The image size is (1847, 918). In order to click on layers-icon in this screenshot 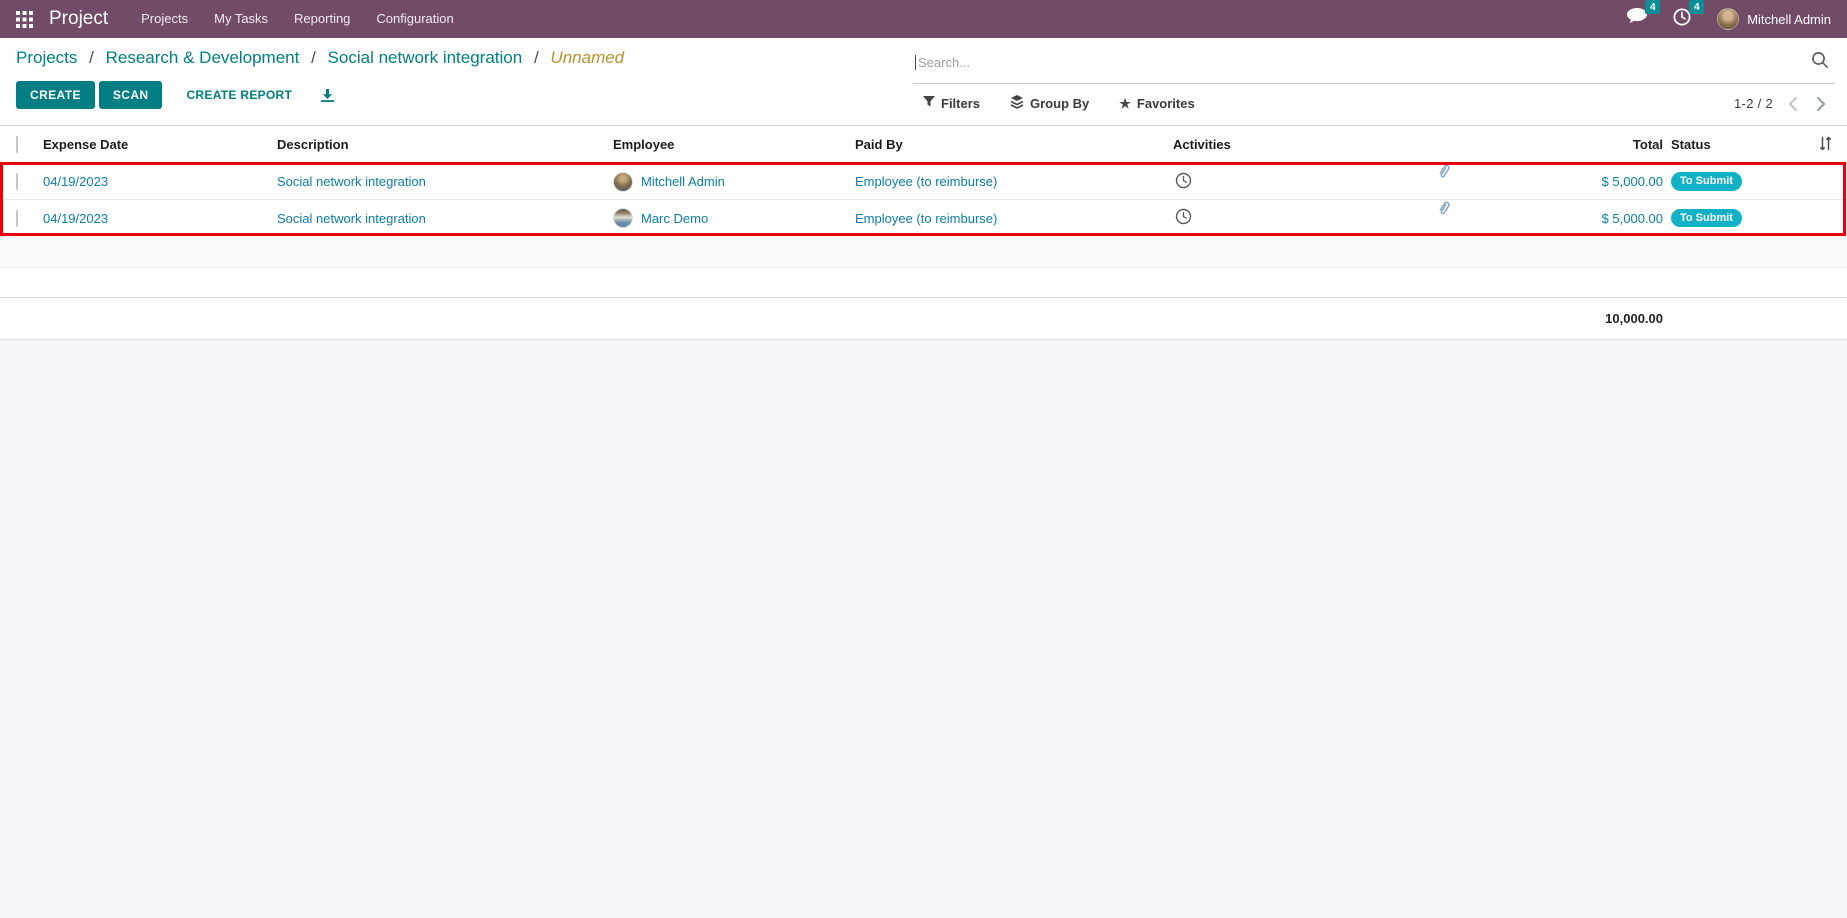, I will do `click(1017, 103)`.